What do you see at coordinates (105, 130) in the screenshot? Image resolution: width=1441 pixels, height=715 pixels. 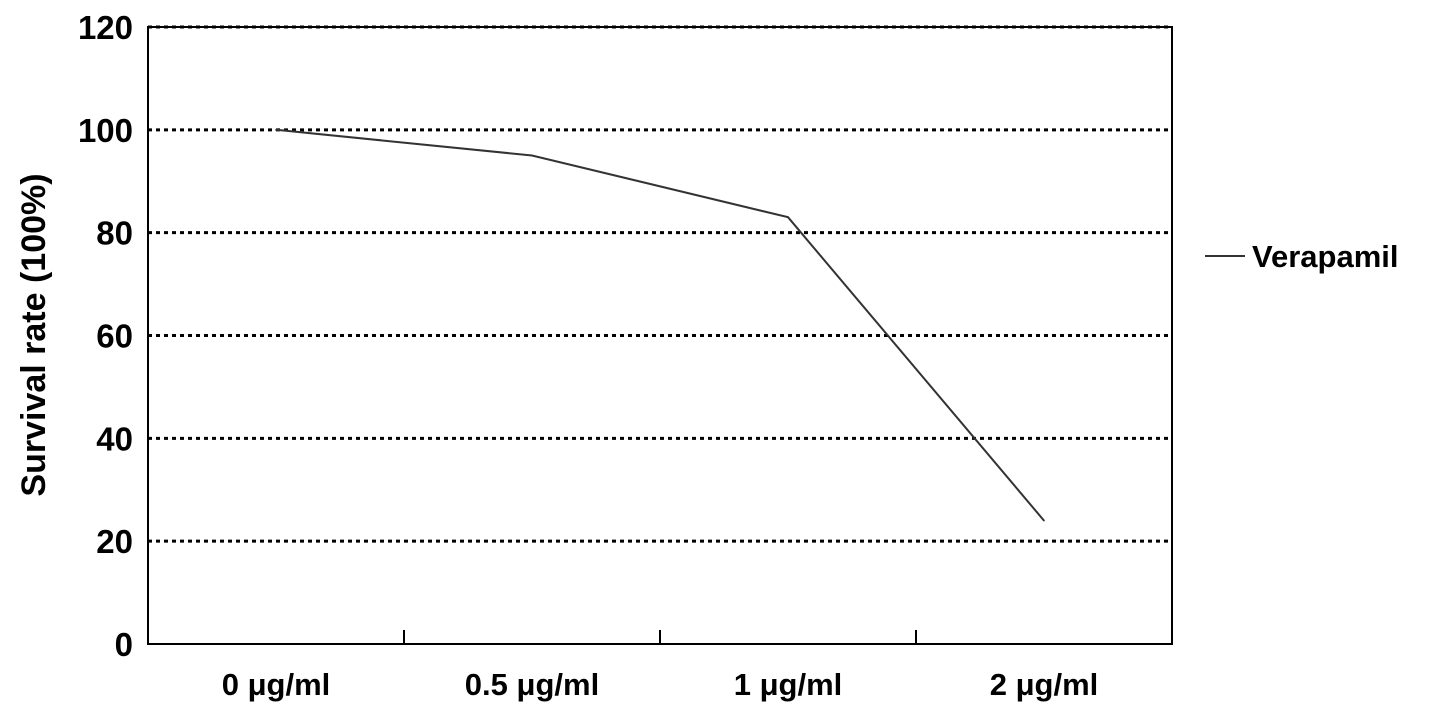 I see `y-tick-label: 100` at bounding box center [105, 130].